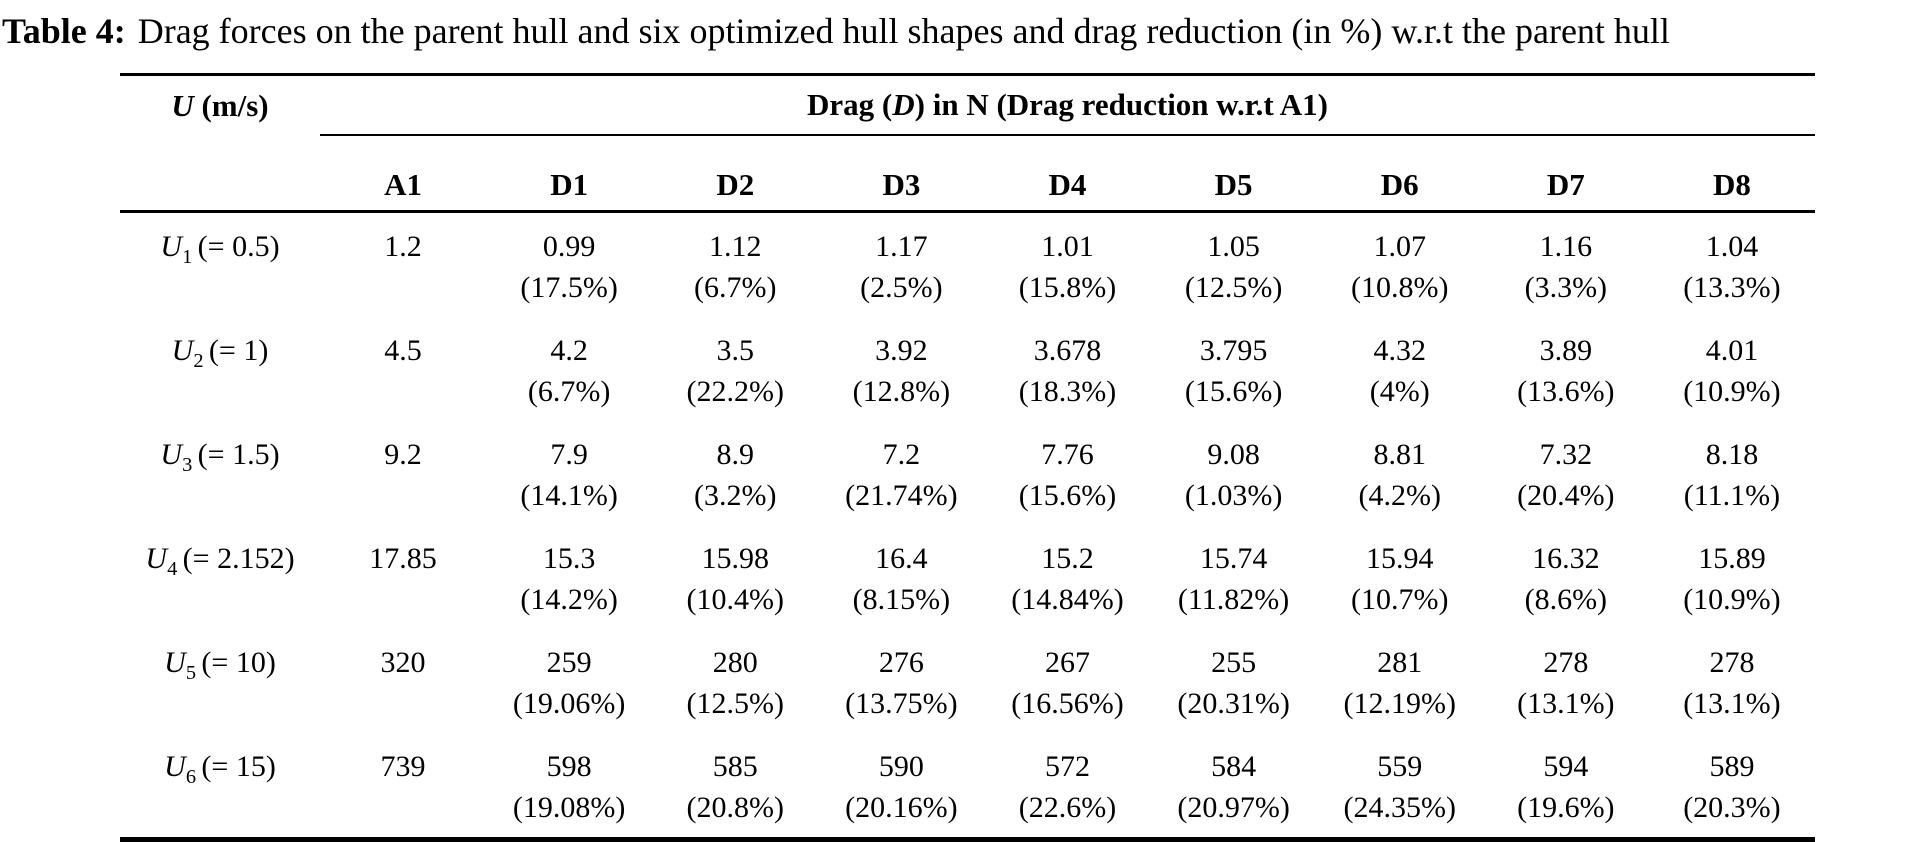 The width and height of the screenshot is (1927, 842). I want to click on drag-cell: 4.01 (10.9%), so click(1732, 369).